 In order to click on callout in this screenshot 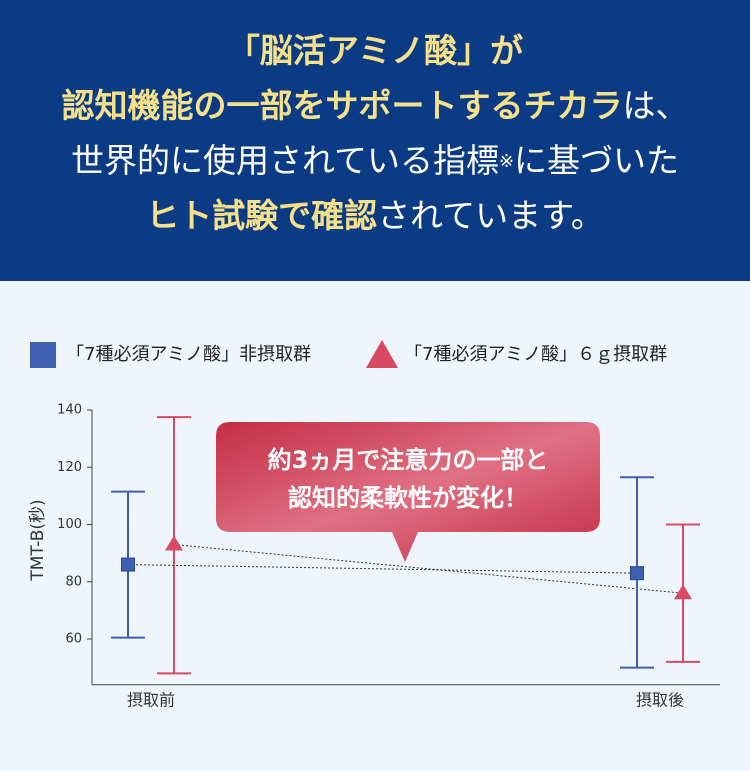, I will do `click(408, 492)`.